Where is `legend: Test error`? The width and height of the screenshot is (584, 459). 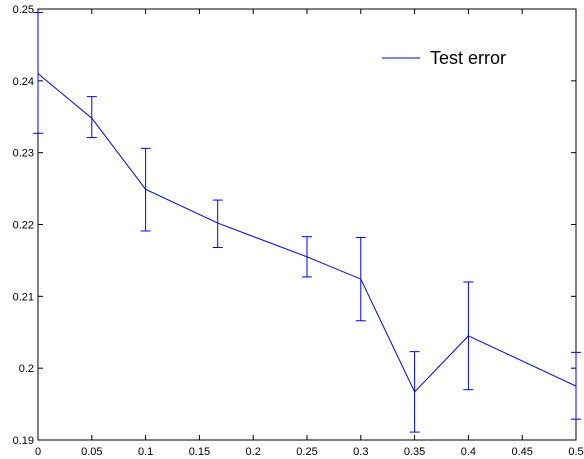 legend: Test error is located at coordinates (444, 58).